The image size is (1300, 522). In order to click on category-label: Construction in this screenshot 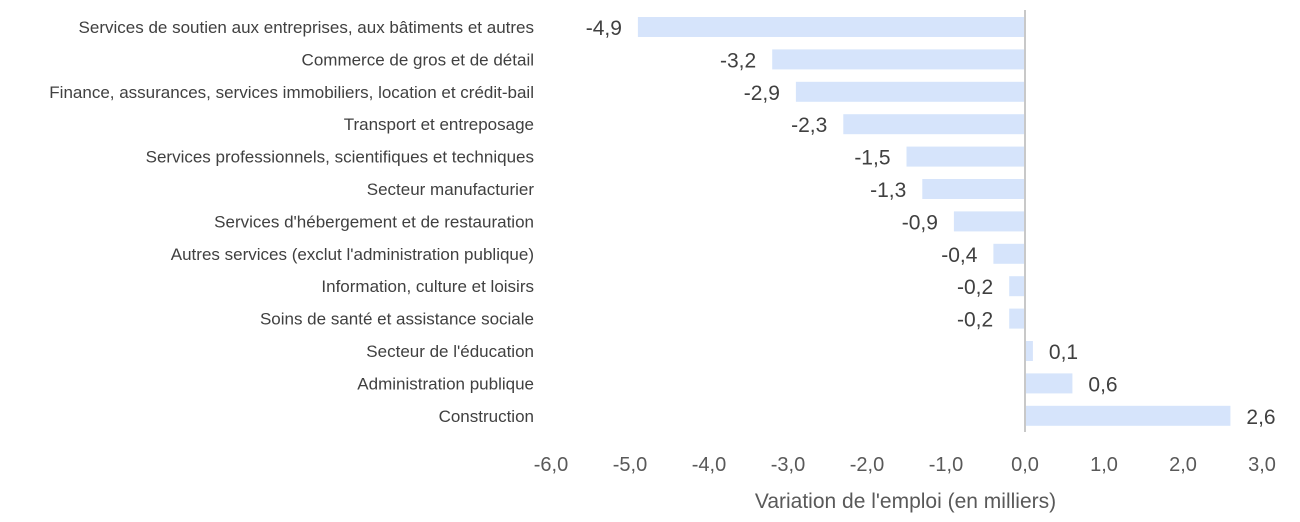, I will do `click(486, 416)`.